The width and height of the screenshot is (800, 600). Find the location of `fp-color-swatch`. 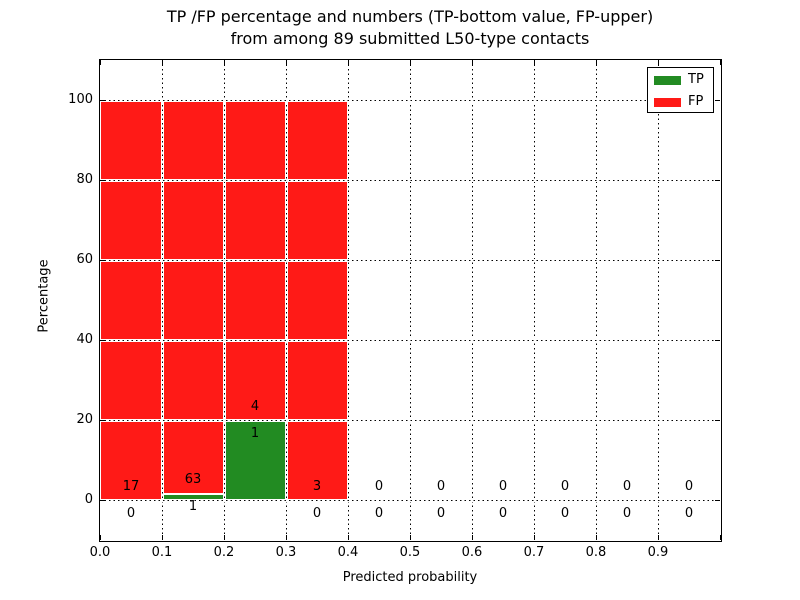

fp-color-swatch is located at coordinates (667, 102).